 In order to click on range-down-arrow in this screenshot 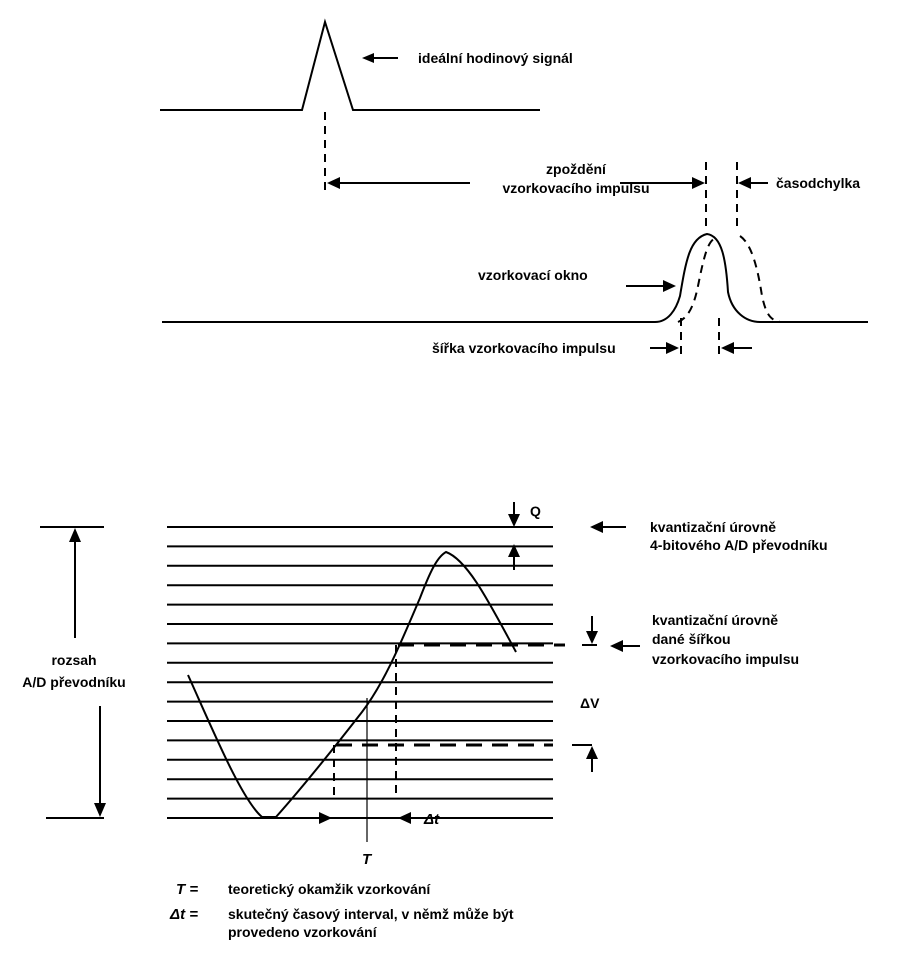, I will do `click(100, 761)`.